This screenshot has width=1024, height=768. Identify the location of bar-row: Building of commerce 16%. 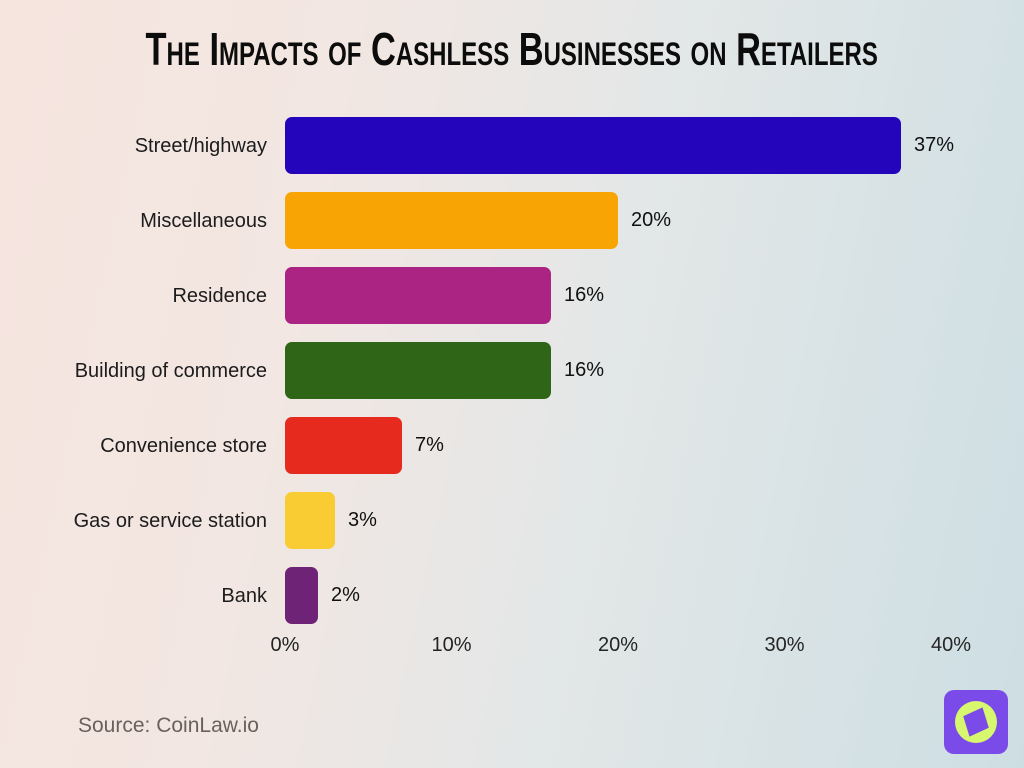
(512, 370).